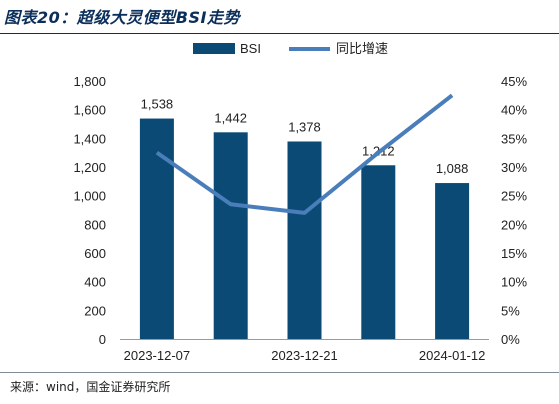 Image resolution: width=559 pixels, height=404 pixels. I want to click on bsi-data-label: 1,538, so click(157, 104).